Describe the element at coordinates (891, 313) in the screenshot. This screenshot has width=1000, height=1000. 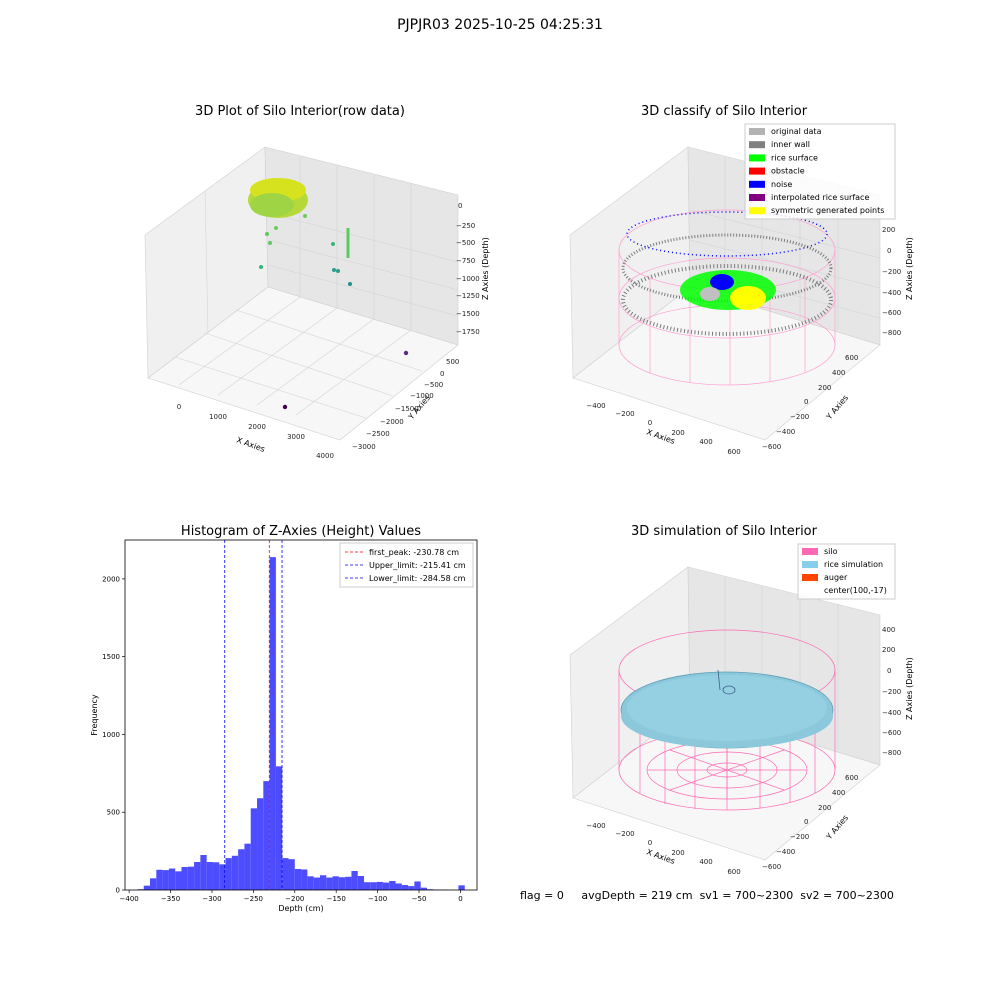
I see `classify-ztick: −600` at that location.